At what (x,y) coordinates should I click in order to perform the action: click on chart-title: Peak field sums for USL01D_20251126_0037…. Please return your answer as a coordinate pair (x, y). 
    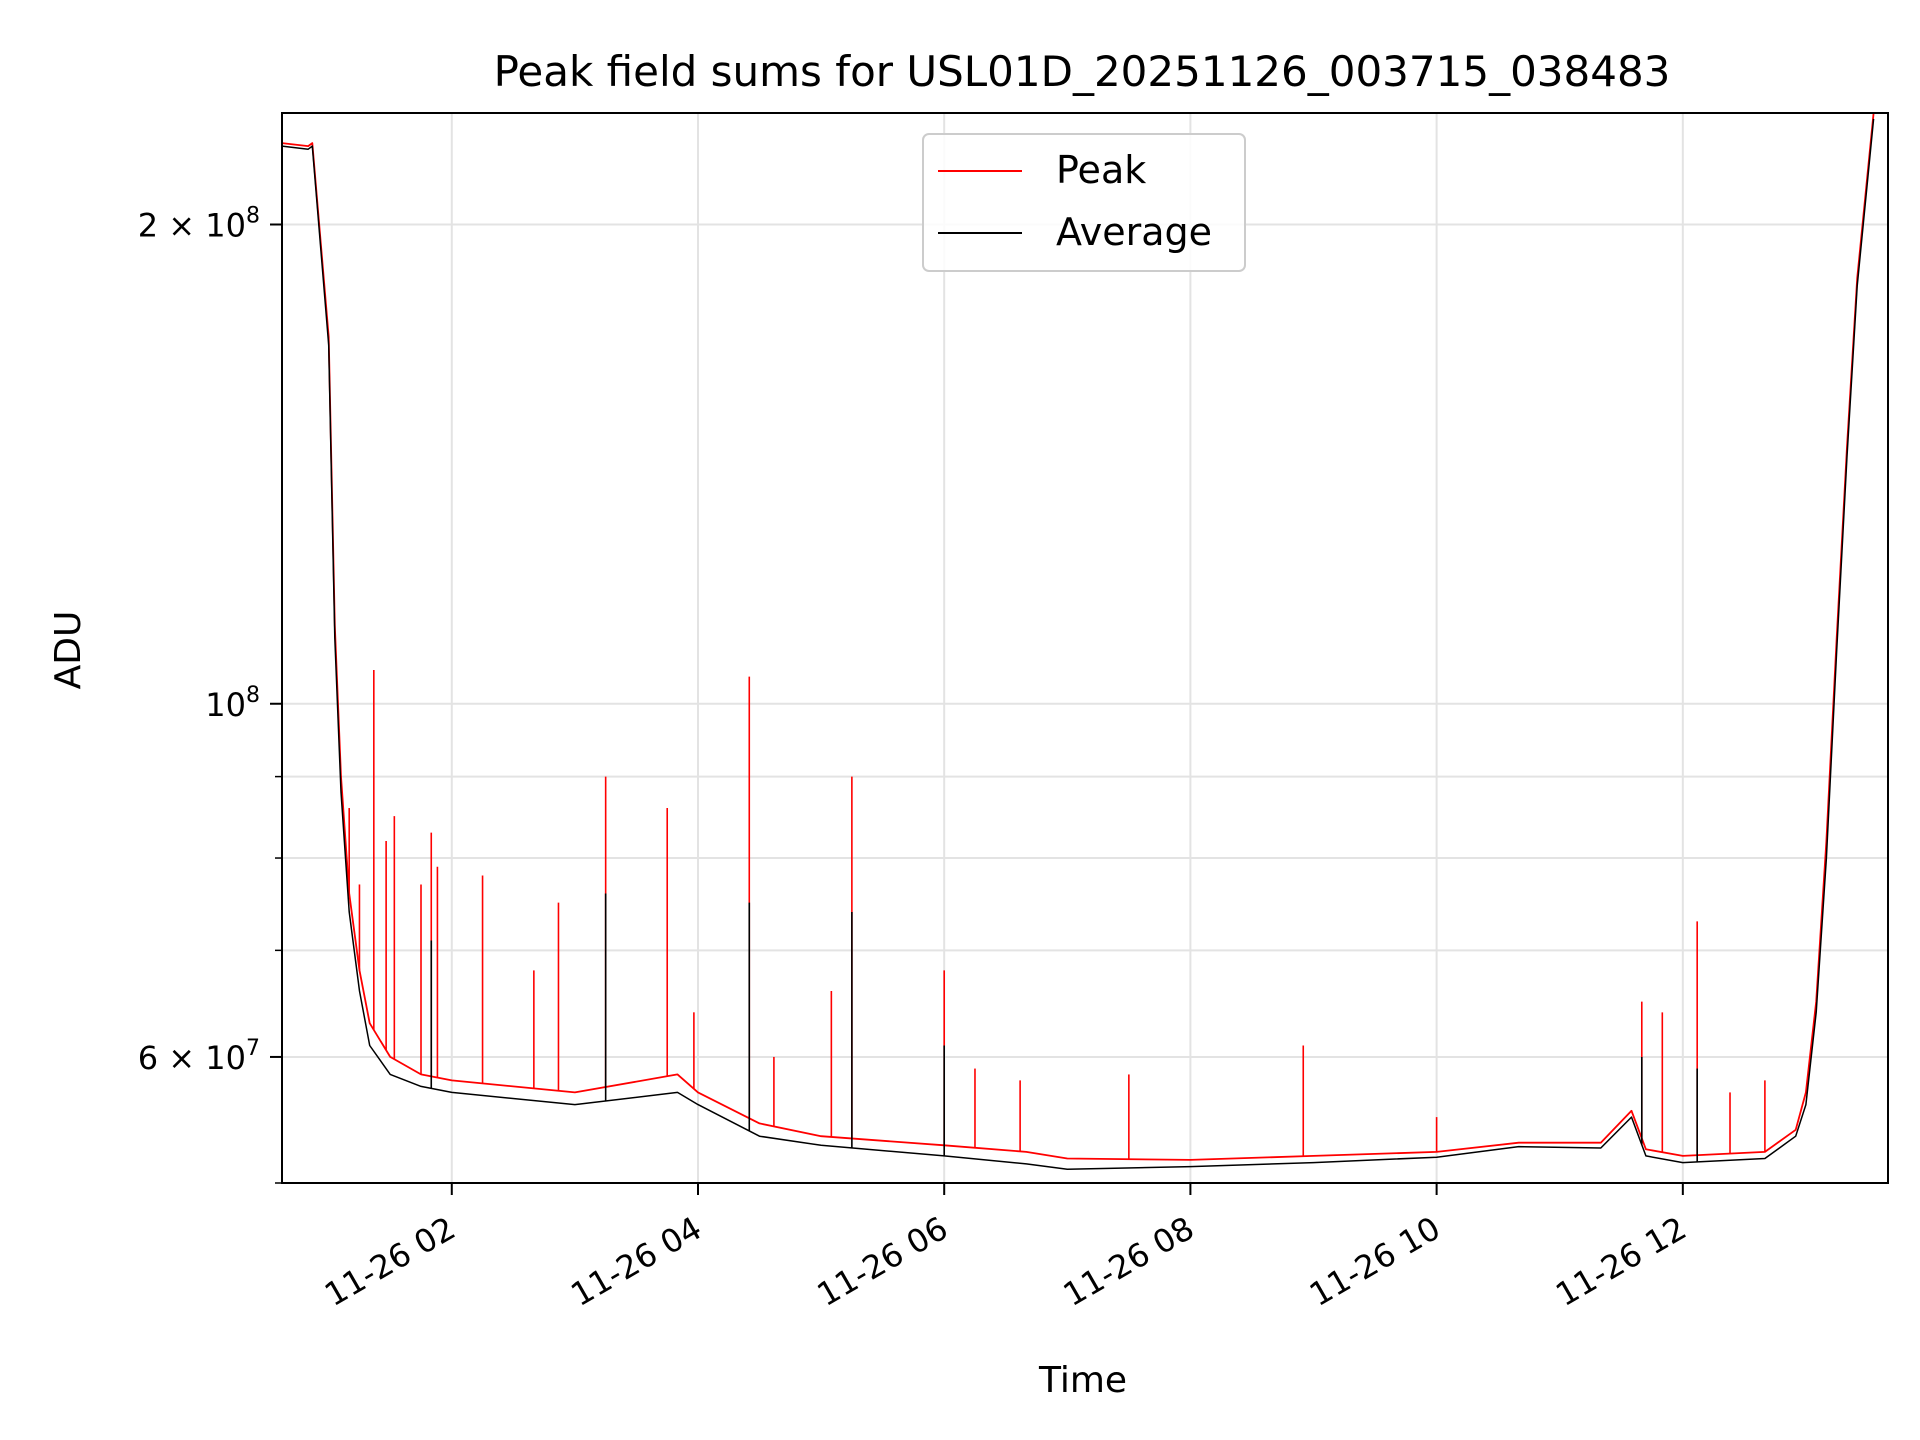
    Looking at the image, I should click on (1082, 71).